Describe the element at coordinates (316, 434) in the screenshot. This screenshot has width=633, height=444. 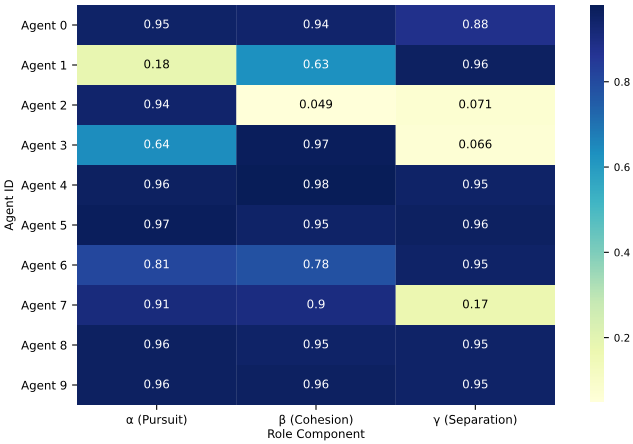
I see `x-axis-title: Role Component` at that location.